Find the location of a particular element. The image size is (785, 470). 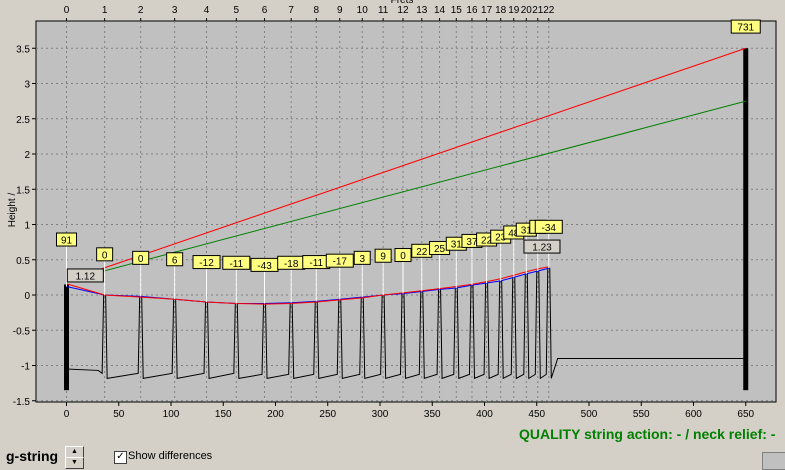

fret-number-label: 21 is located at coordinates (538, 10).